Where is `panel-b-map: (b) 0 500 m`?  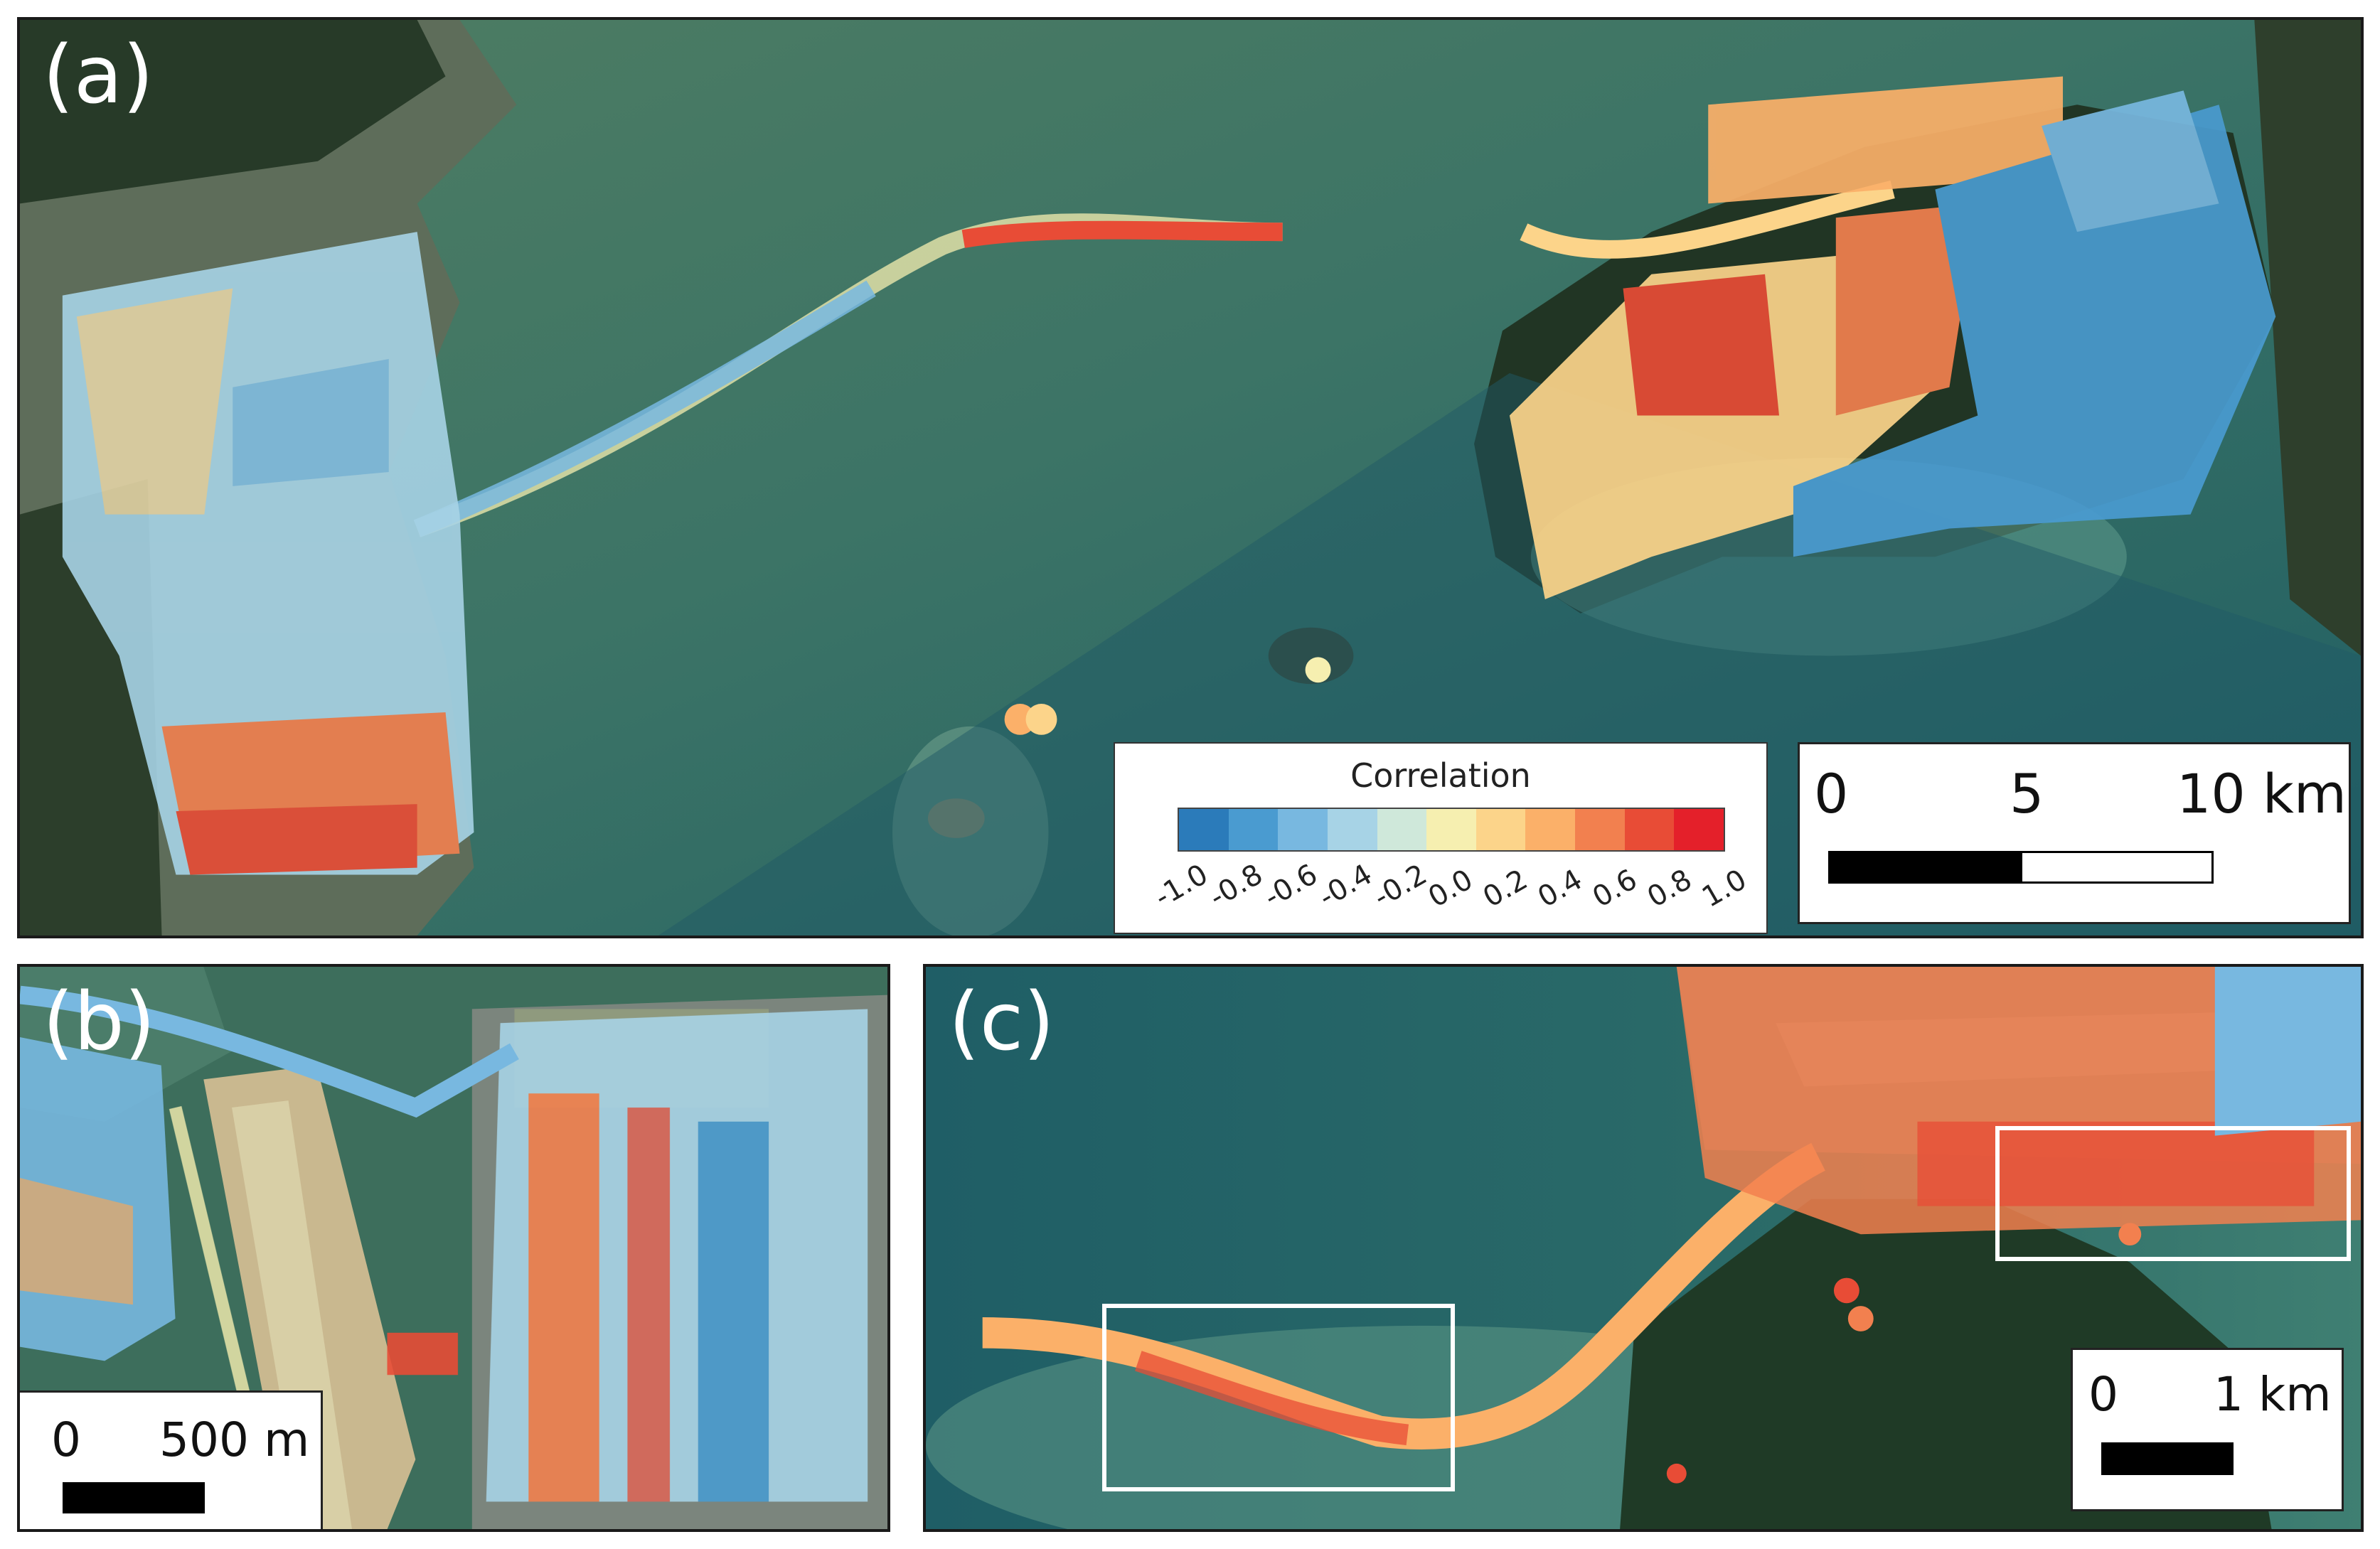 panel-b-map: (b) 0 500 m is located at coordinates (453, 1248).